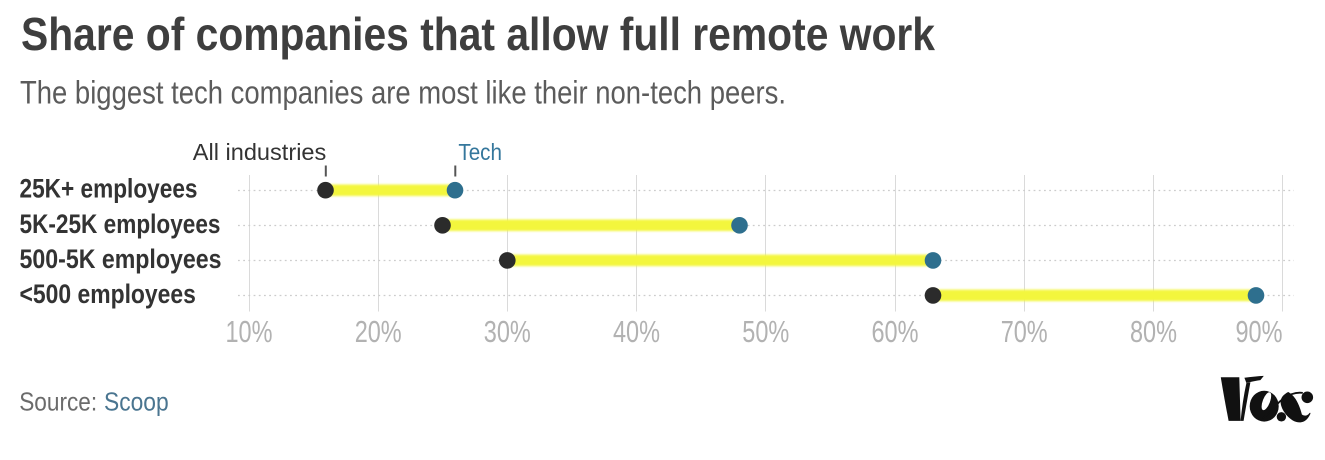 The image size is (1325, 460). What do you see at coordinates (1024, 331) in the screenshot?
I see `svg-text: 70%` at bounding box center [1024, 331].